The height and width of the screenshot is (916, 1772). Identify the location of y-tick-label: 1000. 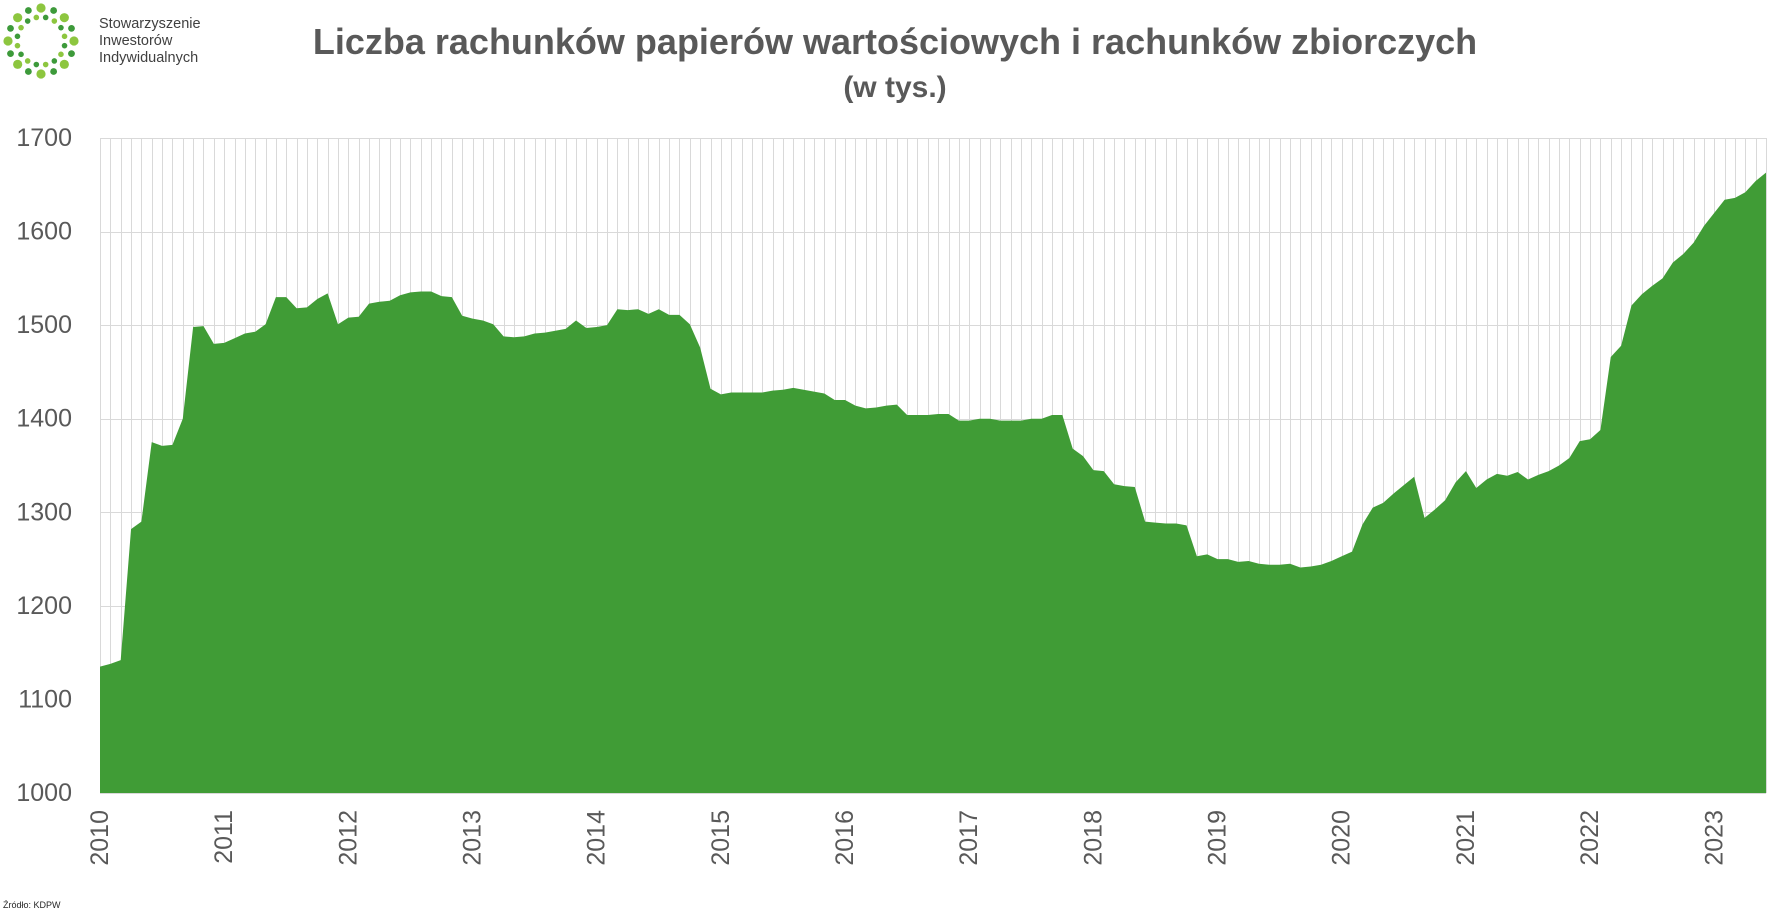
(44, 793).